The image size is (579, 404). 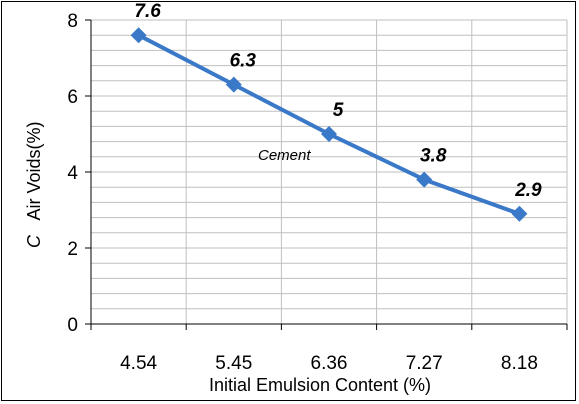 What do you see at coordinates (147, 11) in the screenshot?
I see `data-label: 7.6` at bounding box center [147, 11].